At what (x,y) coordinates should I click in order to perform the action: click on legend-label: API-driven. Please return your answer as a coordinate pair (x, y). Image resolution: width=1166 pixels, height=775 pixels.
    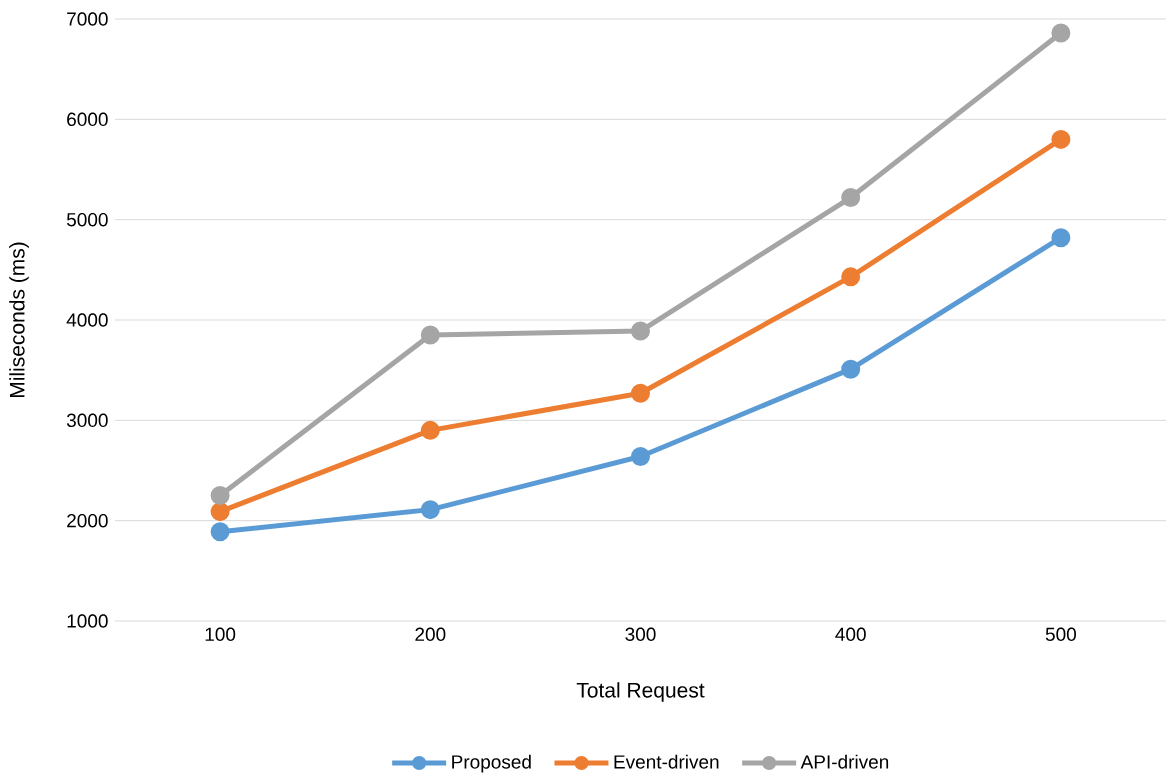
    Looking at the image, I should click on (844, 761).